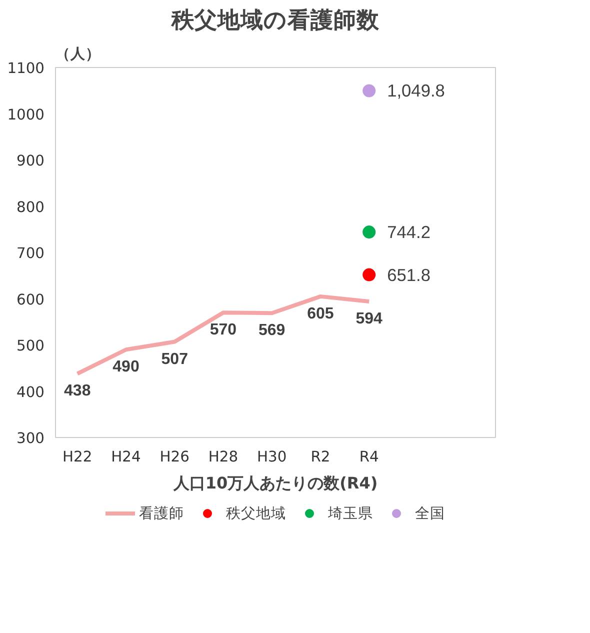 The image size is (590, 633). Describe the element at coordinates (30, 161) in the screenshot. I see `y-tick-label: 900` at that location.